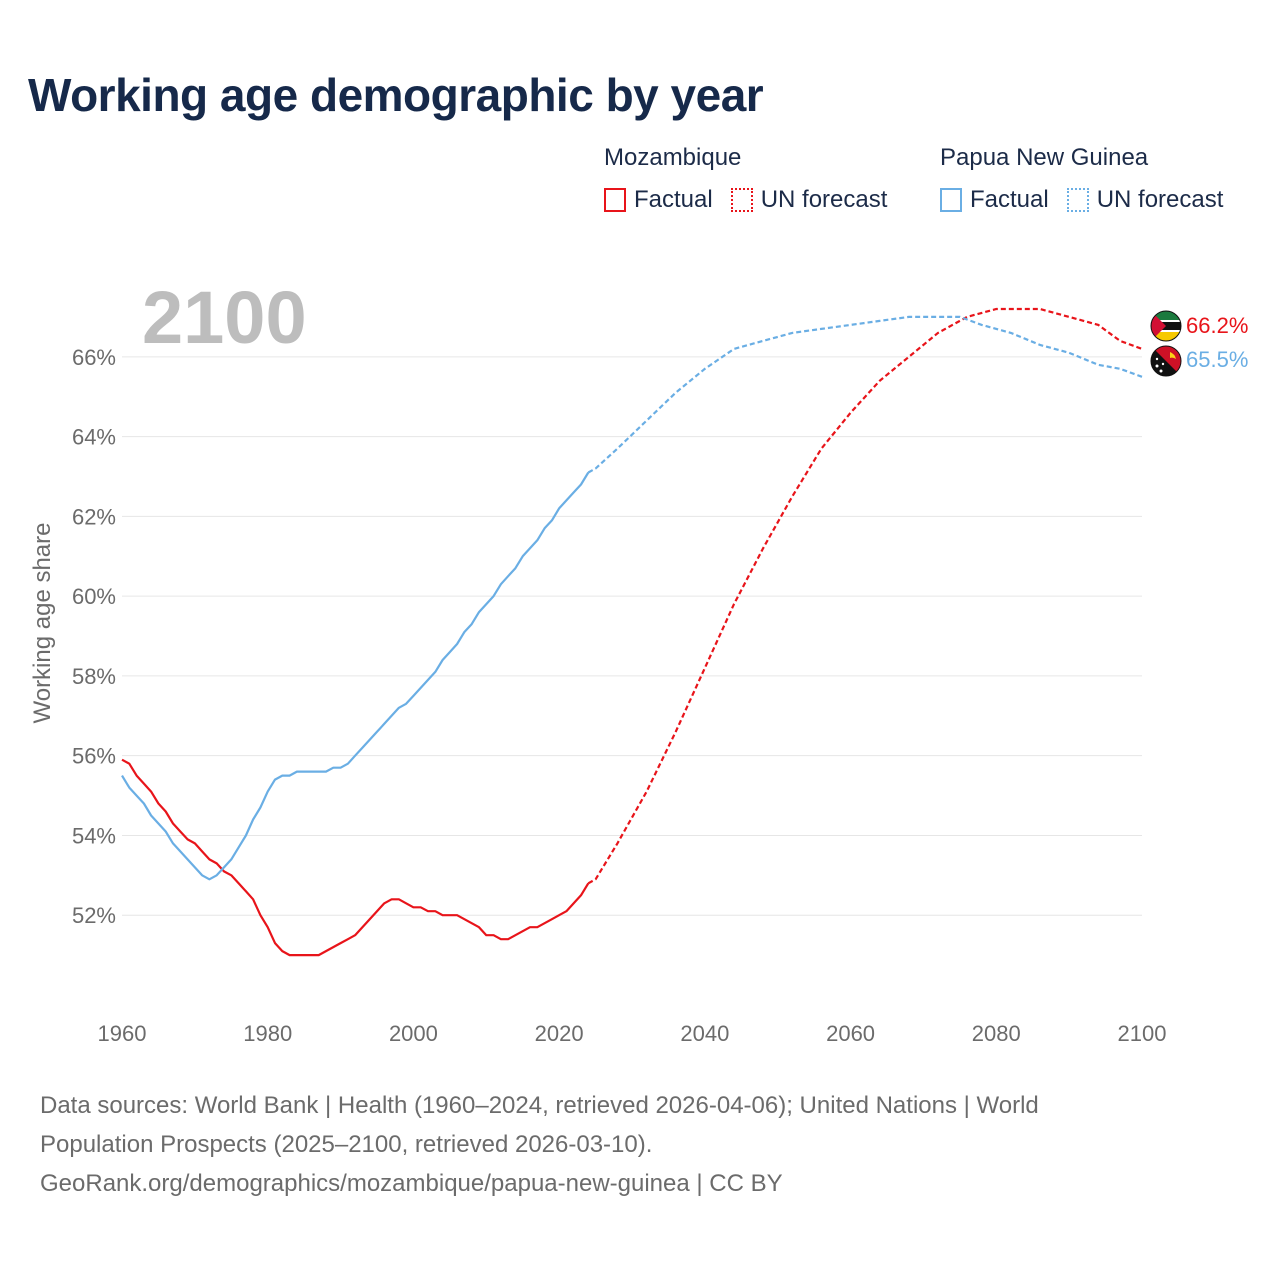 The image size is (1280, 1280). What do you see at coordinates (1142, 1033) in the screenshot?
I see `x-tick-label: 2100` at bounding box center [1142, 1033].